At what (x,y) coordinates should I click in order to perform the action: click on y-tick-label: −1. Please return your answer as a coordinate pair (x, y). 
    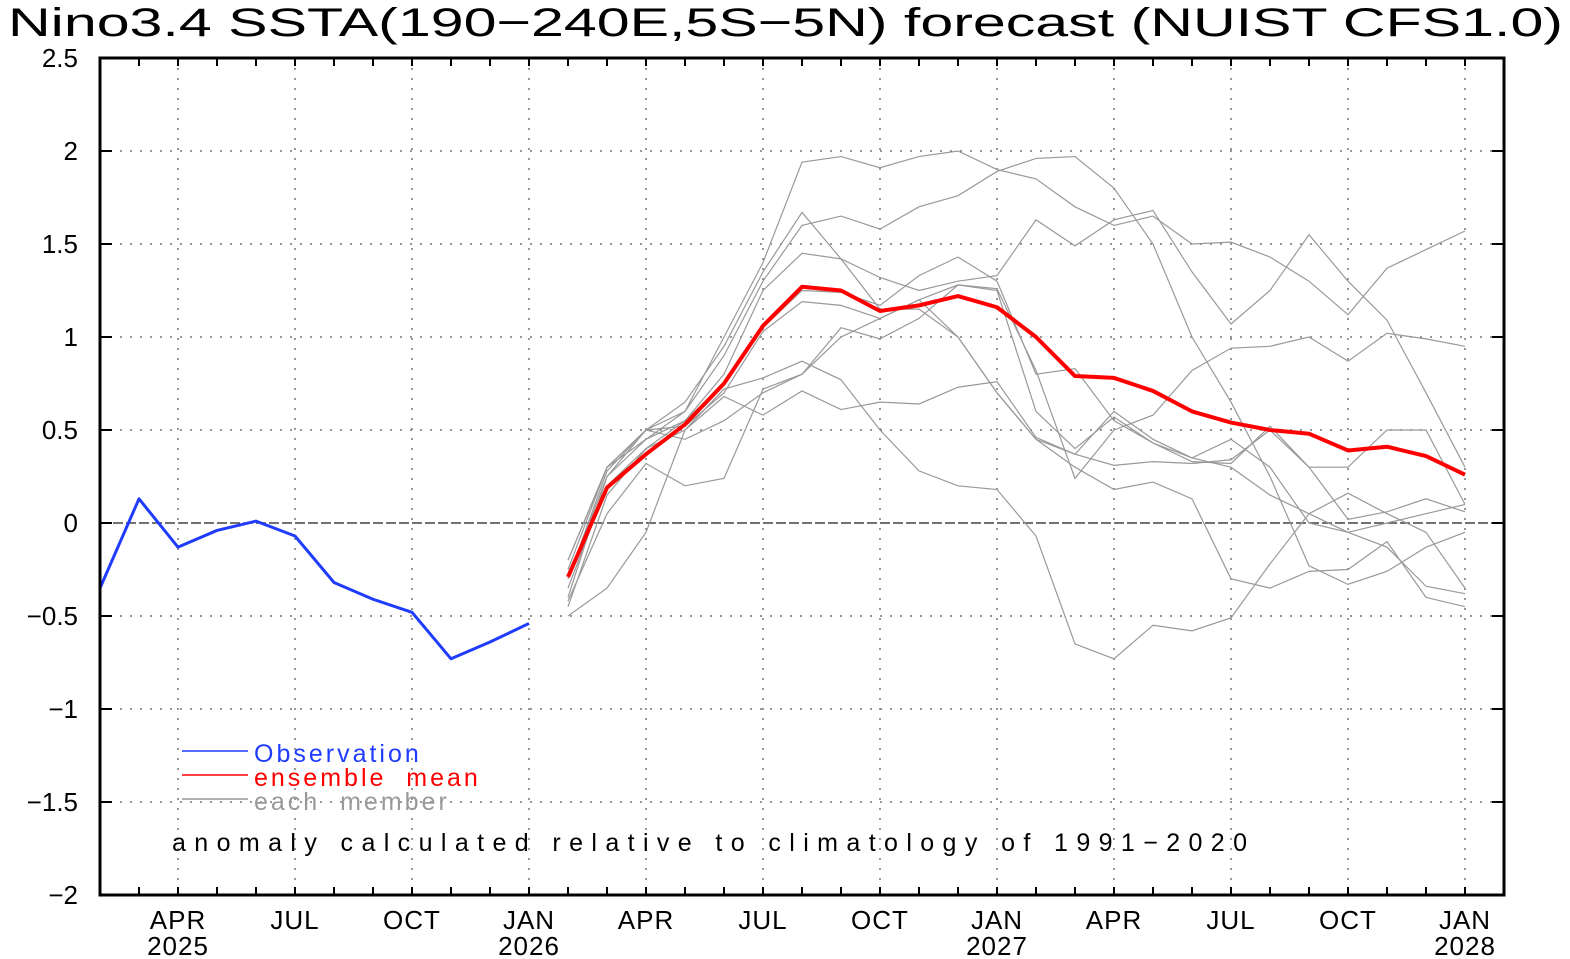
    Looking at the image, I should click on (63, 709).